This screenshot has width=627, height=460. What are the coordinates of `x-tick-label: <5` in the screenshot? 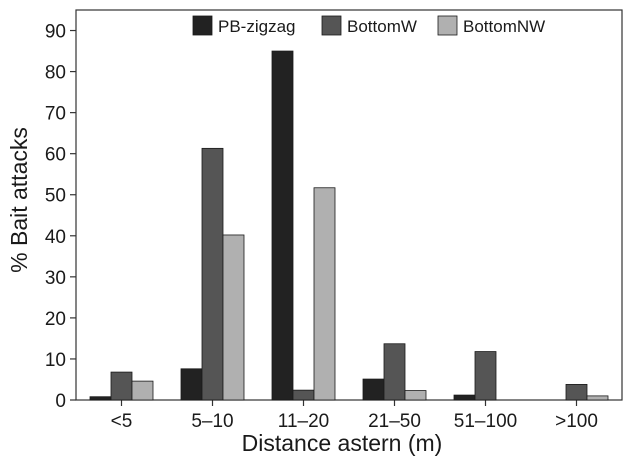 It's located at (122, 421).